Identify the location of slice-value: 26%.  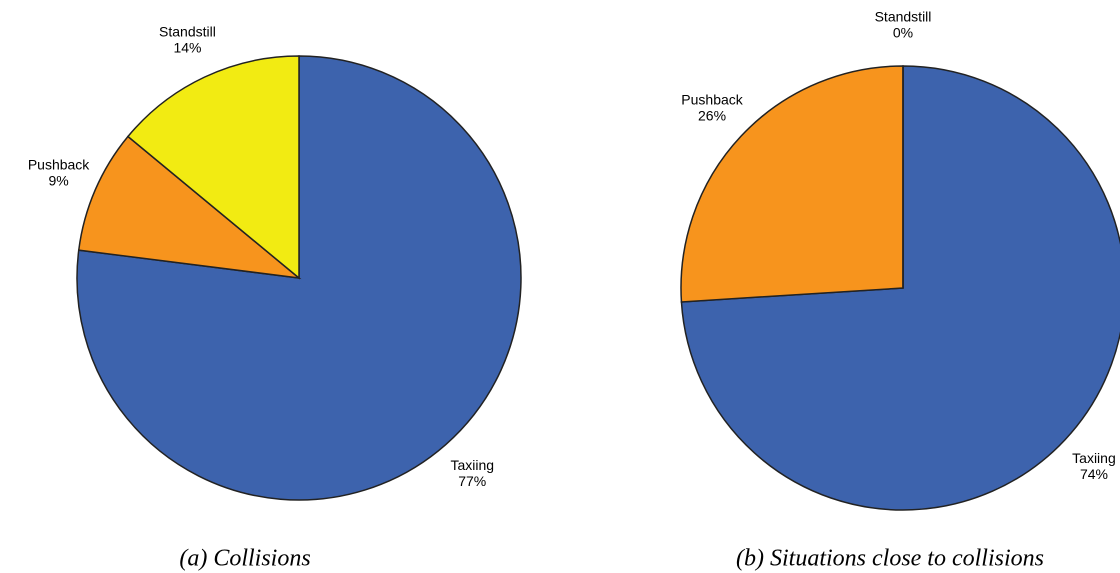
(712, 115).